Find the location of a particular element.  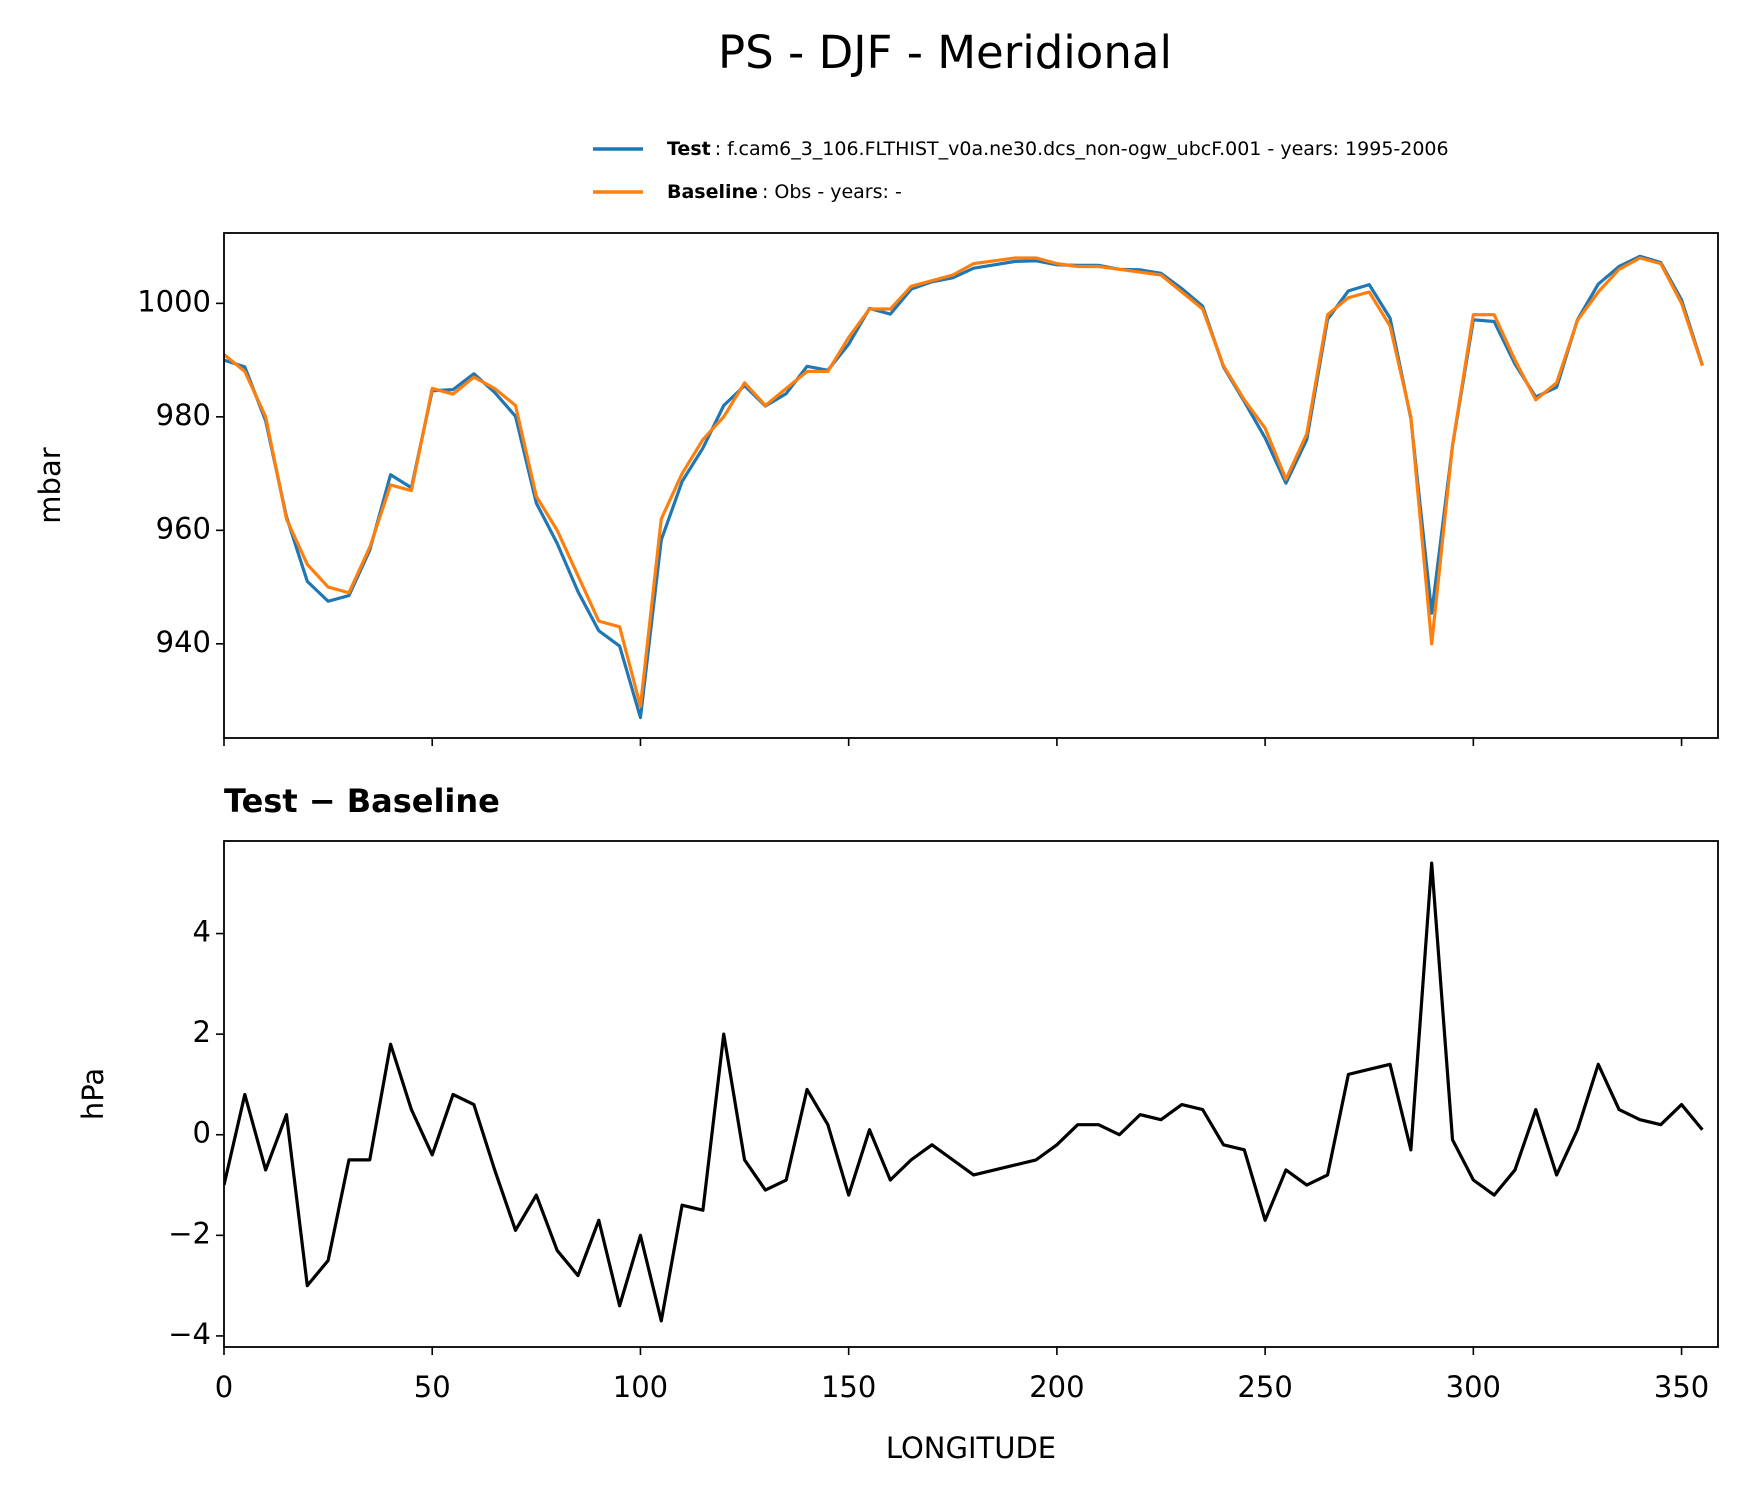

x-tick-label: 150 is located at coordinates (848, 1387).